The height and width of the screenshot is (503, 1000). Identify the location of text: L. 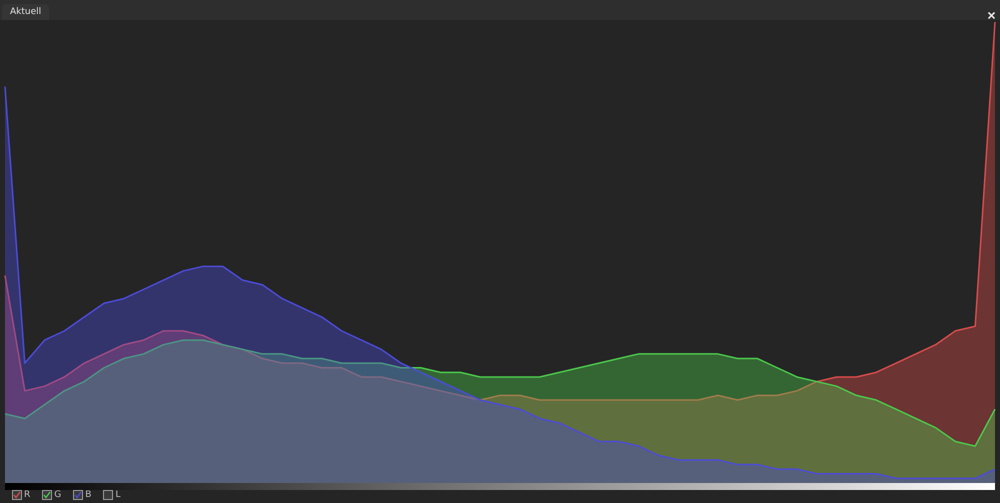
(117, 495).